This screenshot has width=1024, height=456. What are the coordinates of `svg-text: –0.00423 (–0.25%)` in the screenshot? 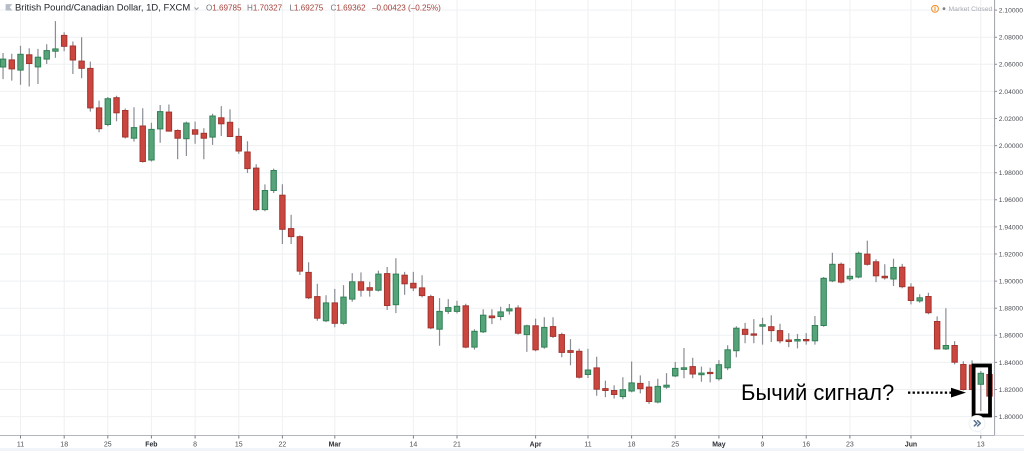 It's located at (406, 8).